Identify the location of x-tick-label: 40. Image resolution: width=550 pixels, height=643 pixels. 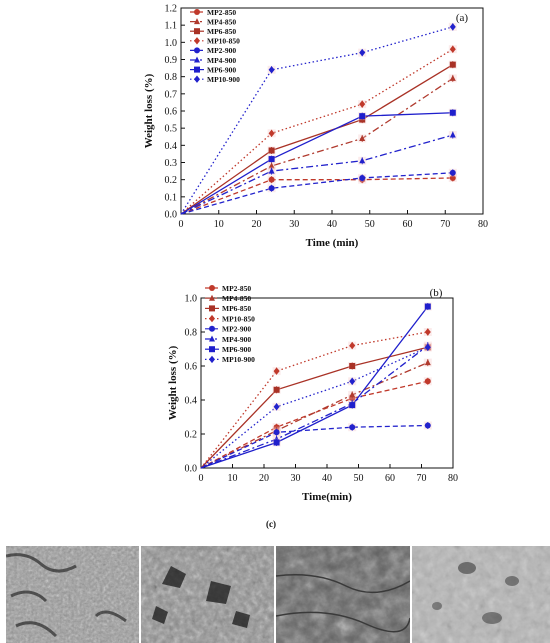
(332, 224).